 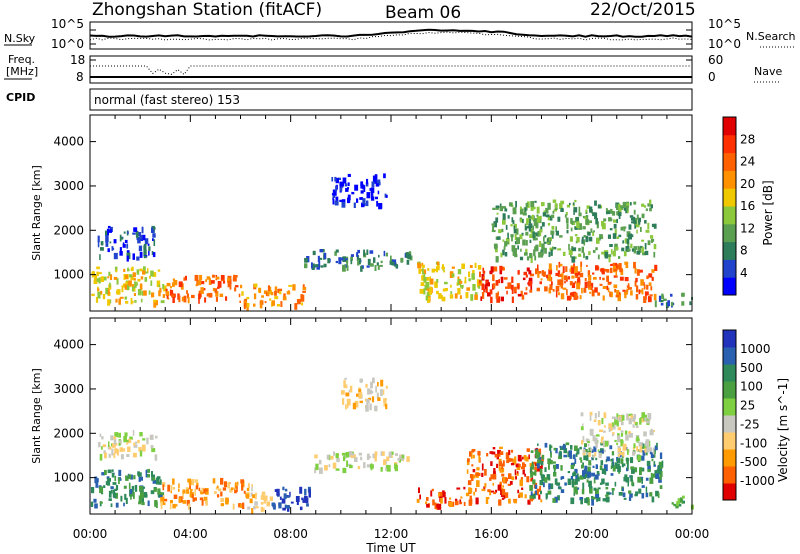 What do you see at coordinates (771, 36) in the screenshot?
I see `nsearch-label: N.Search` at bounding box center [771, 36].